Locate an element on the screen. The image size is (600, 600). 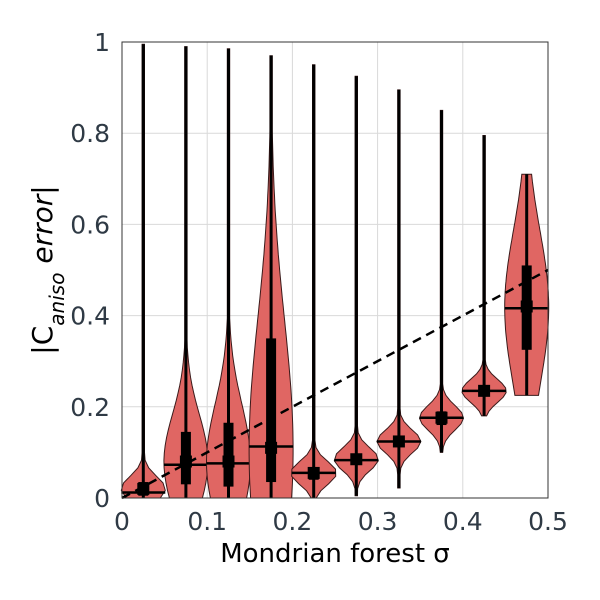
y-axis-label-subscript: aniso is located at coordinates (57, 299).